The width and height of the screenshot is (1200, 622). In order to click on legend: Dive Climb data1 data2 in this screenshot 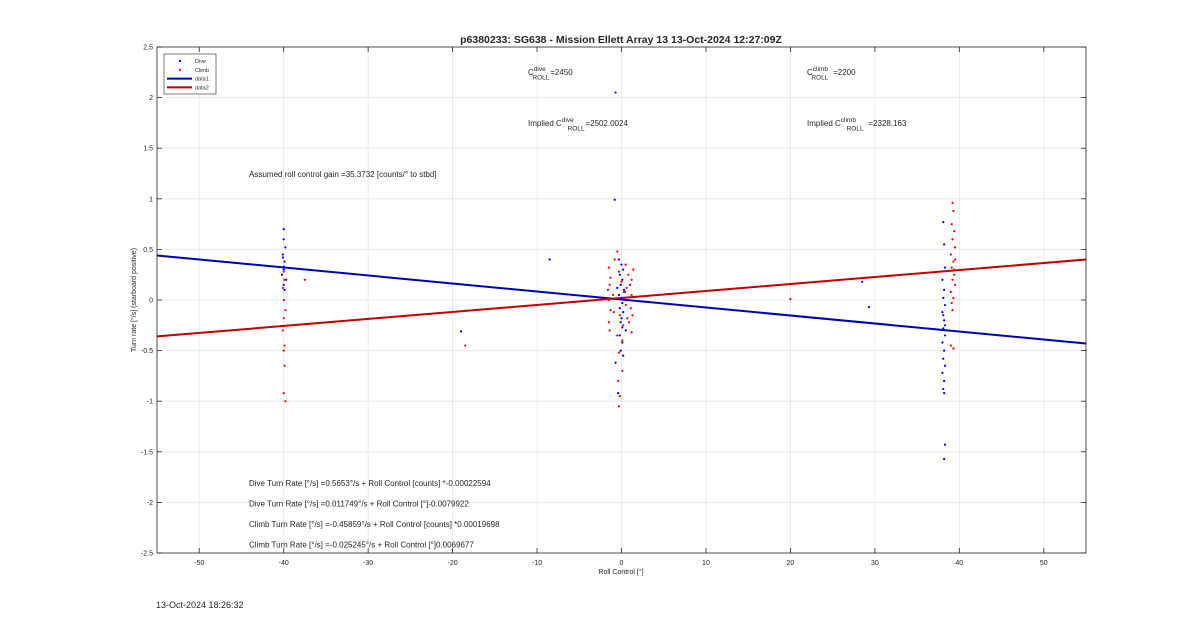, I will do `click(190, 74)`.